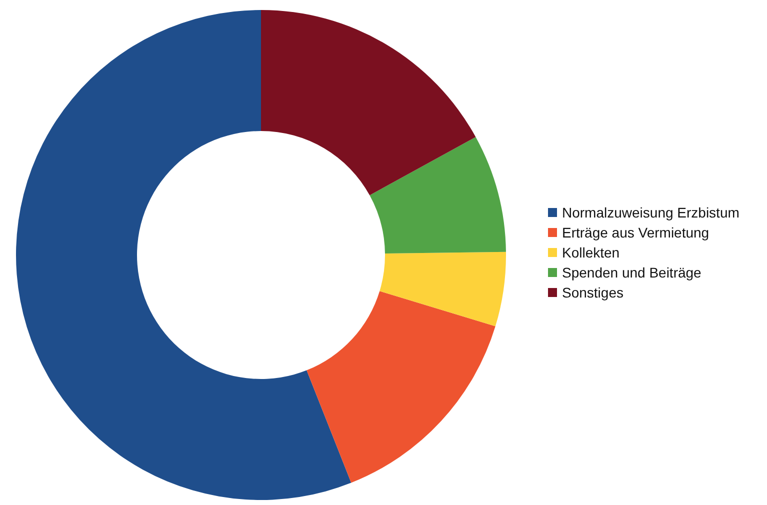 This screenshot has width=767, height=505. Describe the element at coordinates (591, 252) in the screenshot. I see `legend-label: Kollekten` at that location.